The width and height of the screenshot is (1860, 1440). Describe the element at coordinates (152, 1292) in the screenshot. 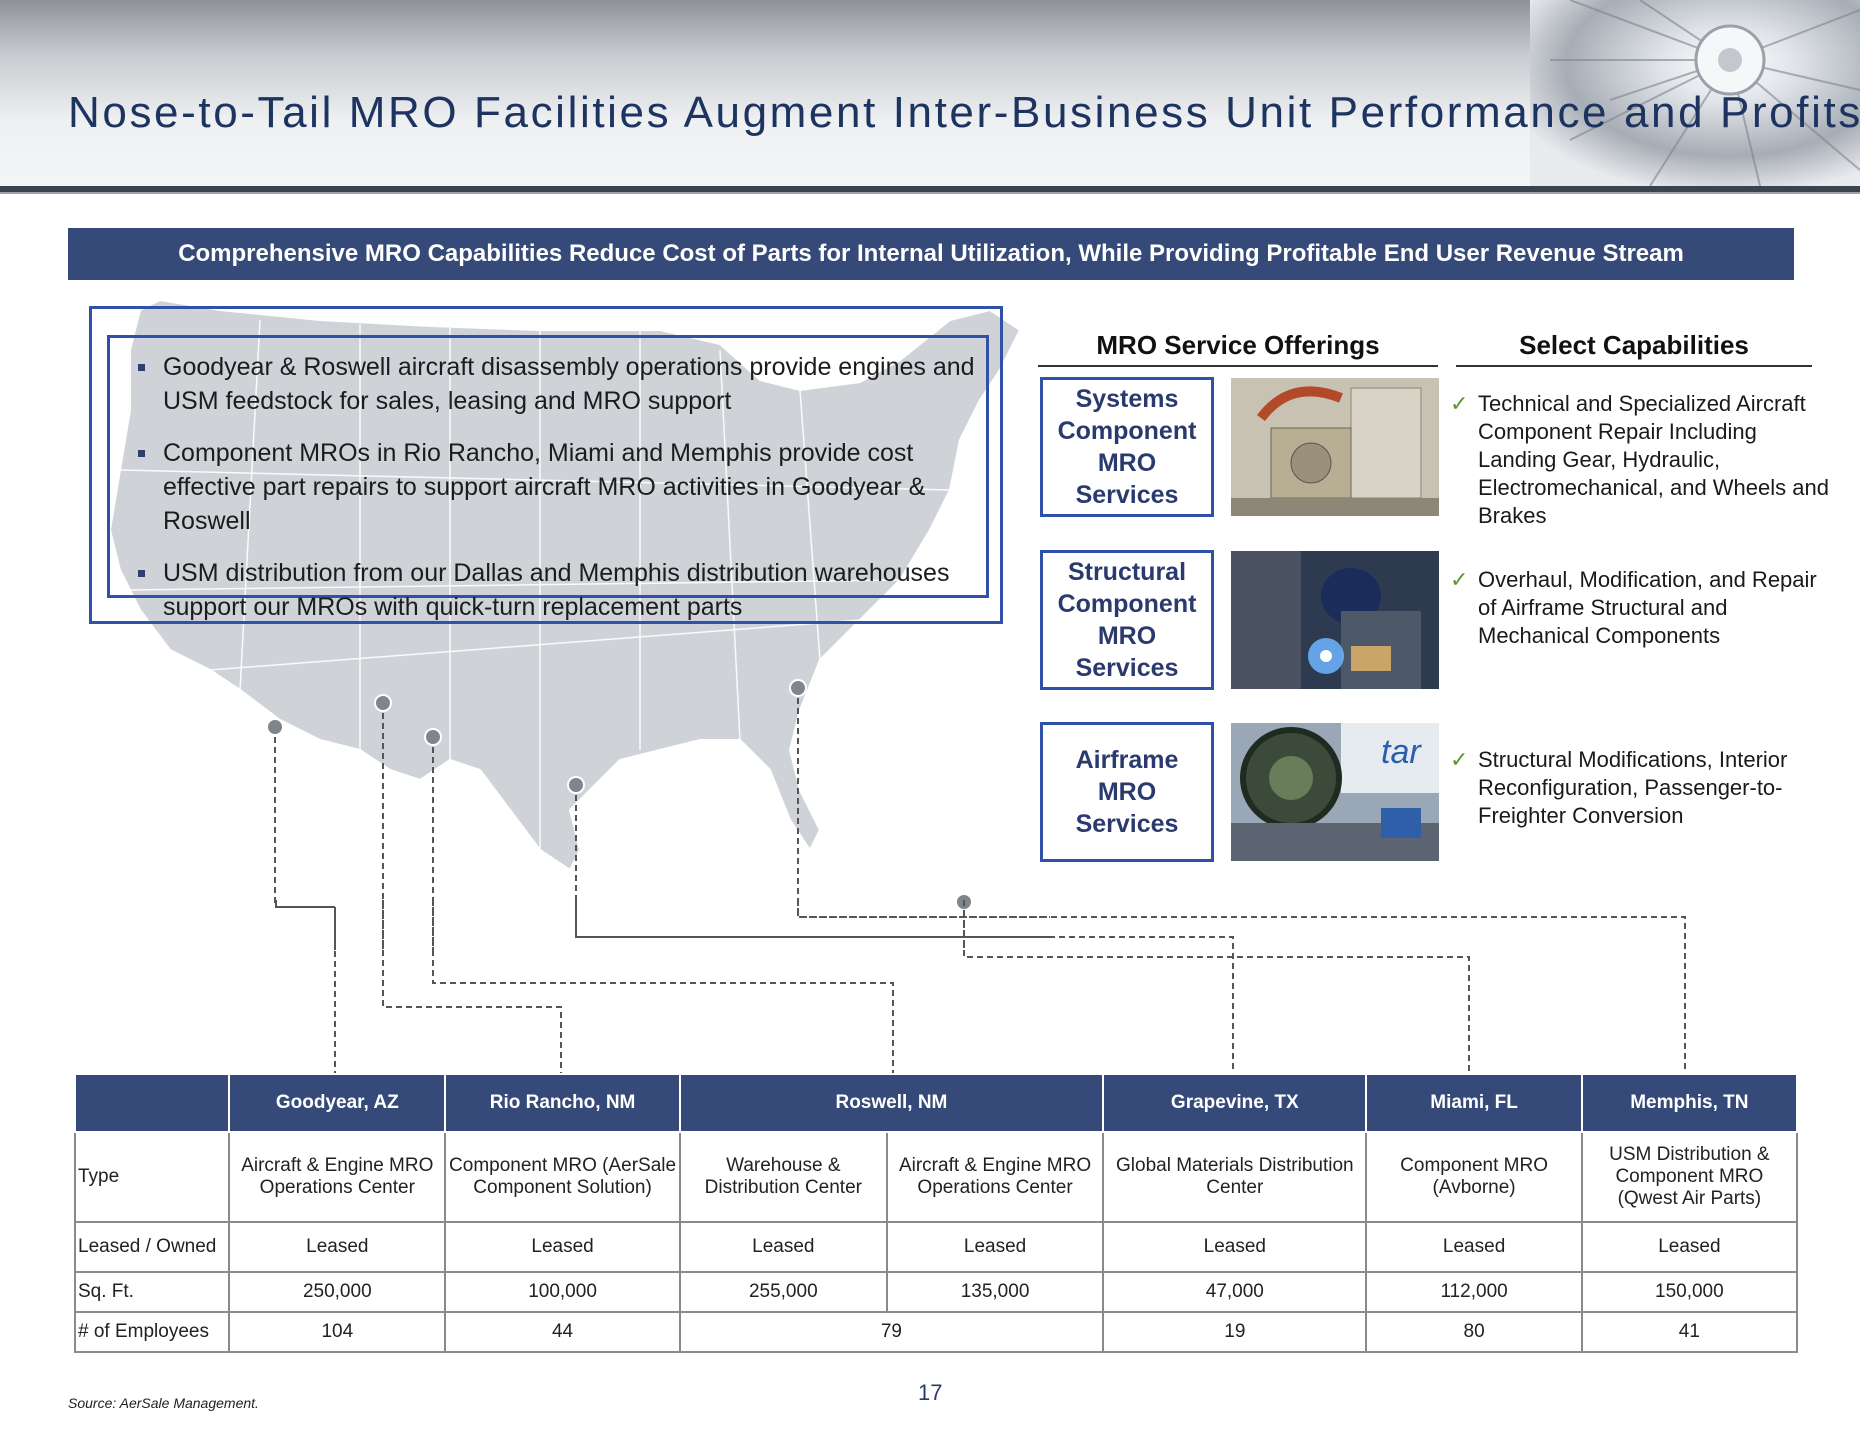

I see `row-label: Sq. Ft.` at that location.